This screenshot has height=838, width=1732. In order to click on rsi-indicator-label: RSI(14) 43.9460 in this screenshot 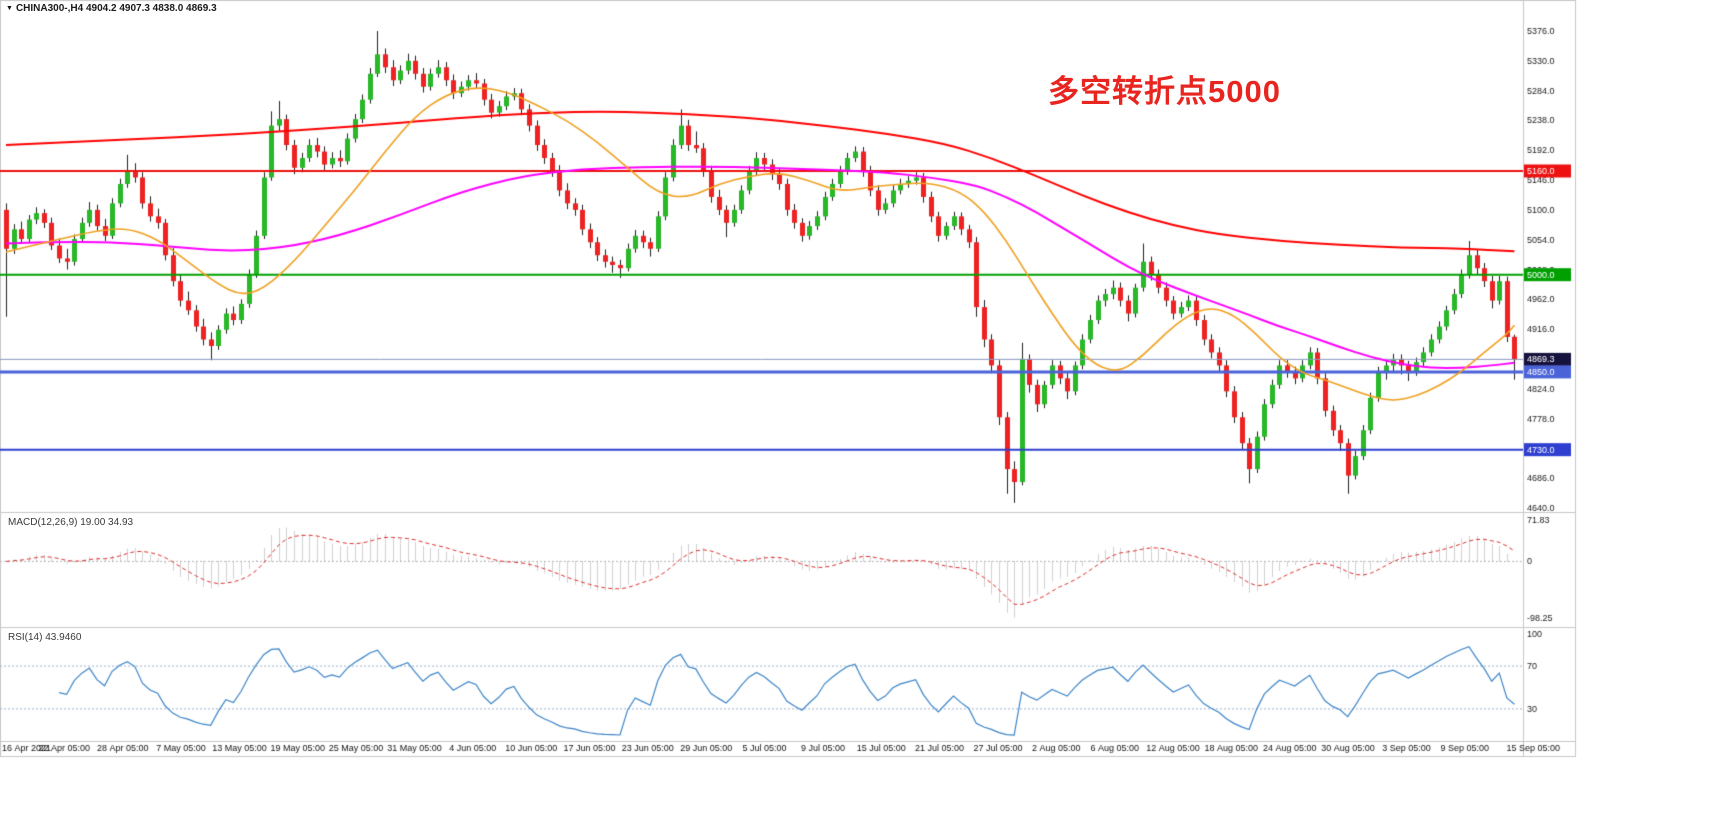, I will do `click(45, 637)`.